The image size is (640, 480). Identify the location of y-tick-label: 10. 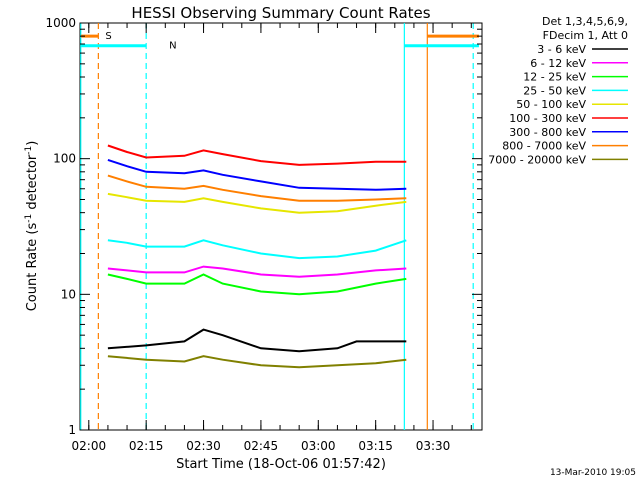
(68, 294).